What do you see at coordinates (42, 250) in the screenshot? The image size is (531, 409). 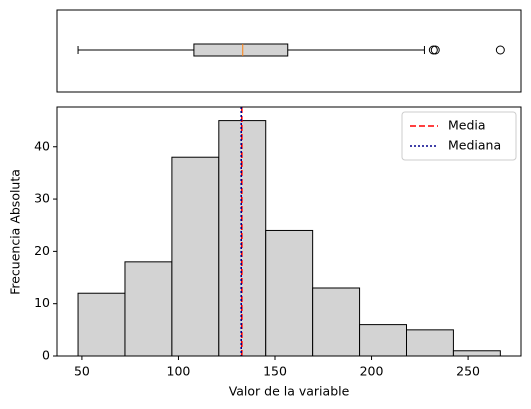 I see `y-tick-label: 20` at bounding box center [42, 250].